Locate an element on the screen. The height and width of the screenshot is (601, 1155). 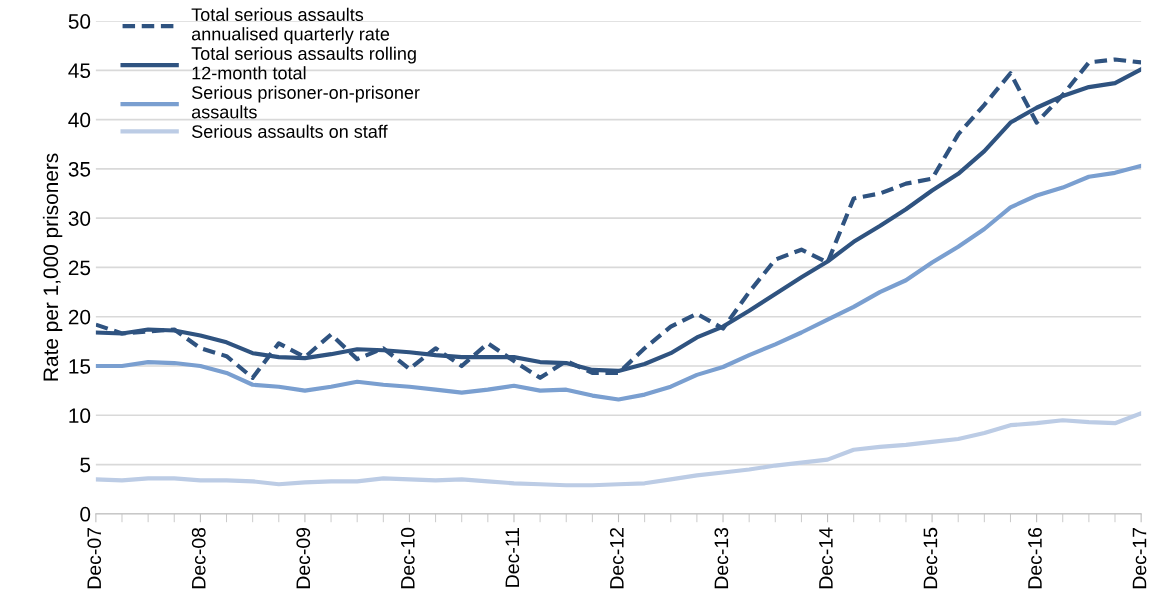
legend-label: Total serious assaults annualised quarterly rate is located at coordinates (290, 25).